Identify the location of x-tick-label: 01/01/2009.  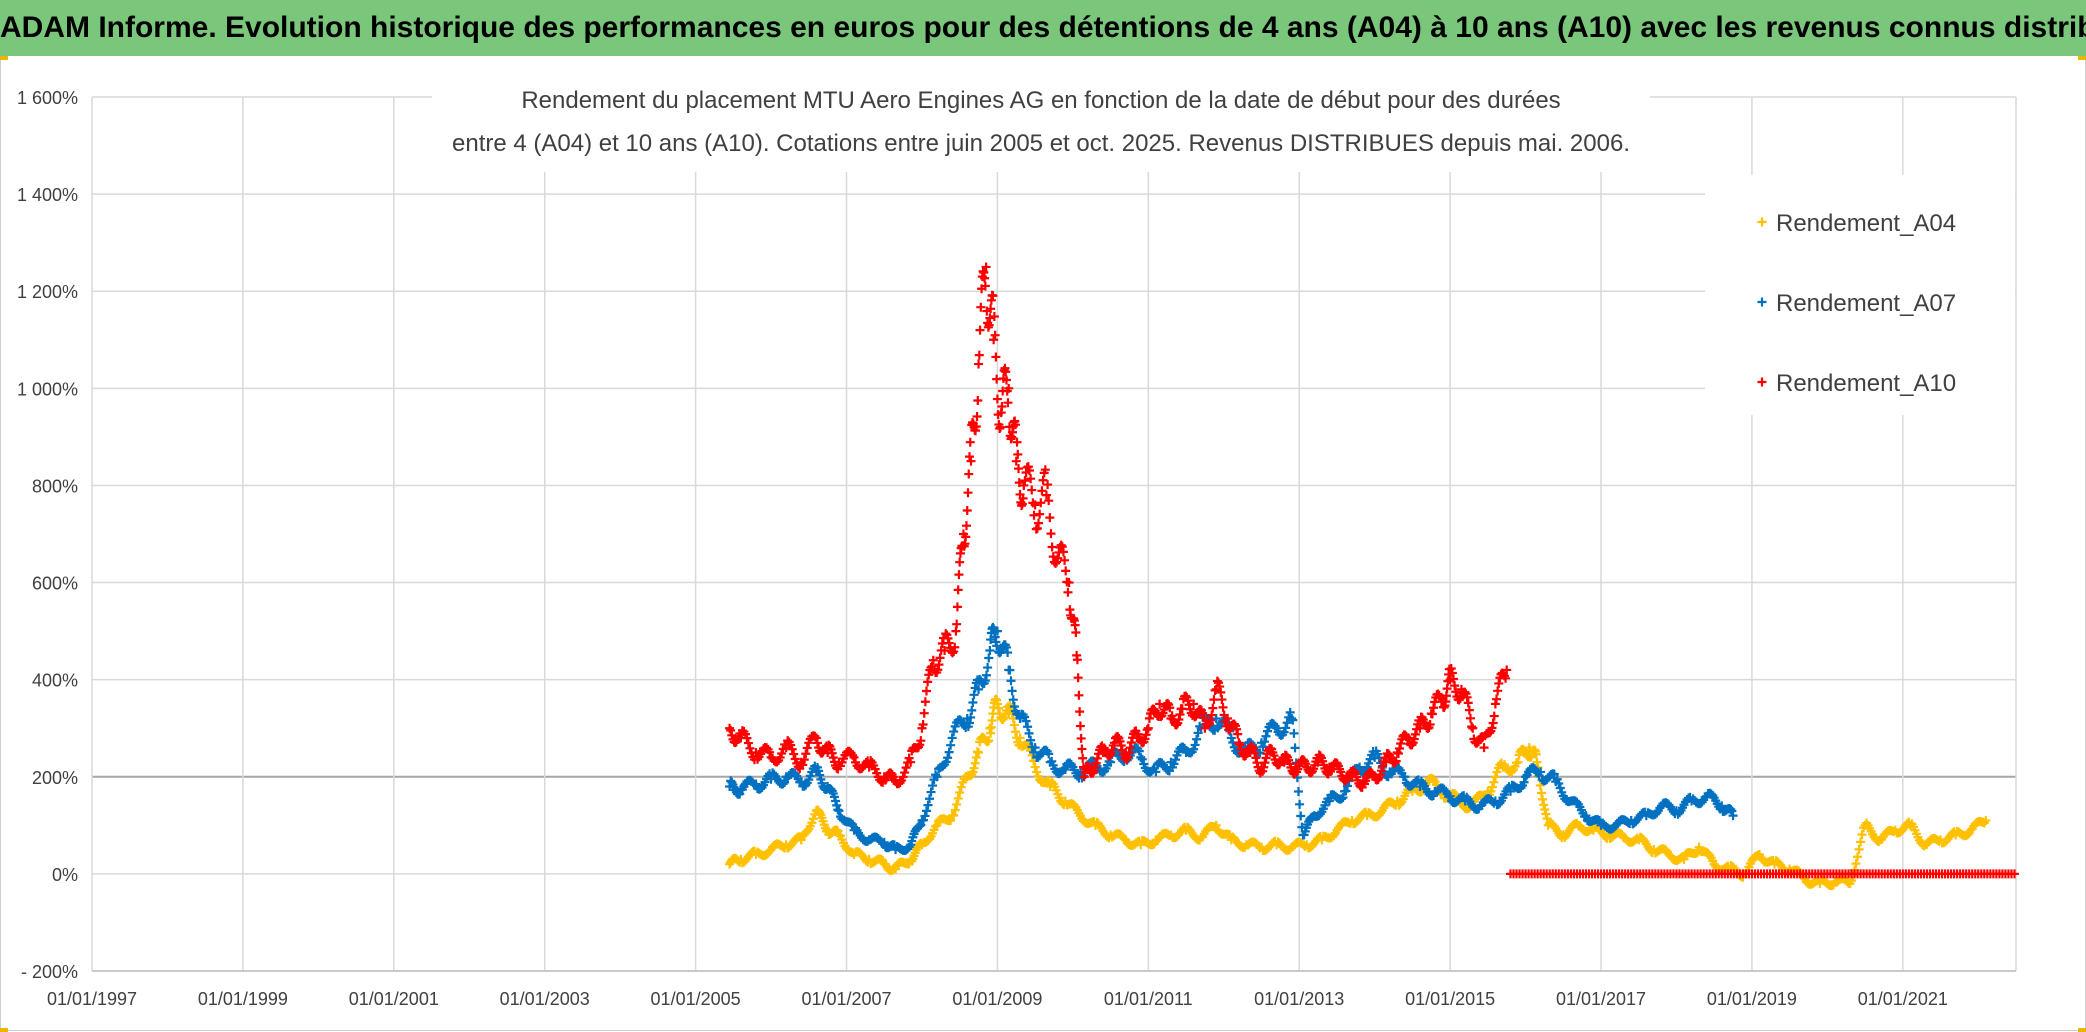
(997, 999).